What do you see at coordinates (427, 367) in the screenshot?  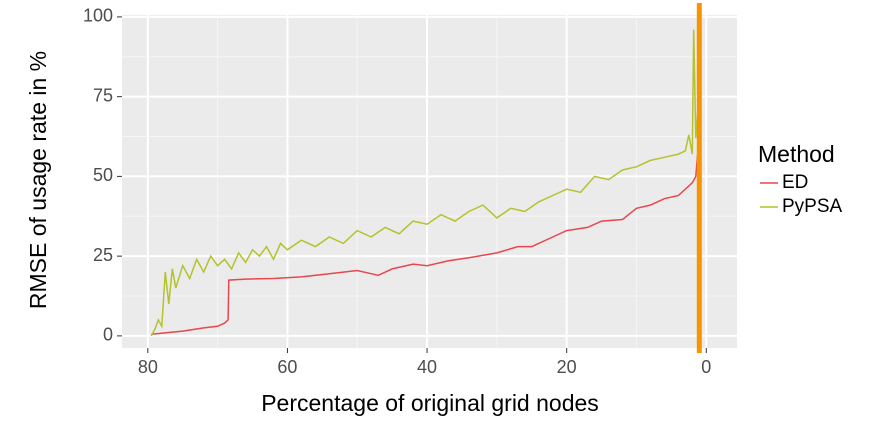 I see `x-tick-label: 40` at bounding box center [427, 367].